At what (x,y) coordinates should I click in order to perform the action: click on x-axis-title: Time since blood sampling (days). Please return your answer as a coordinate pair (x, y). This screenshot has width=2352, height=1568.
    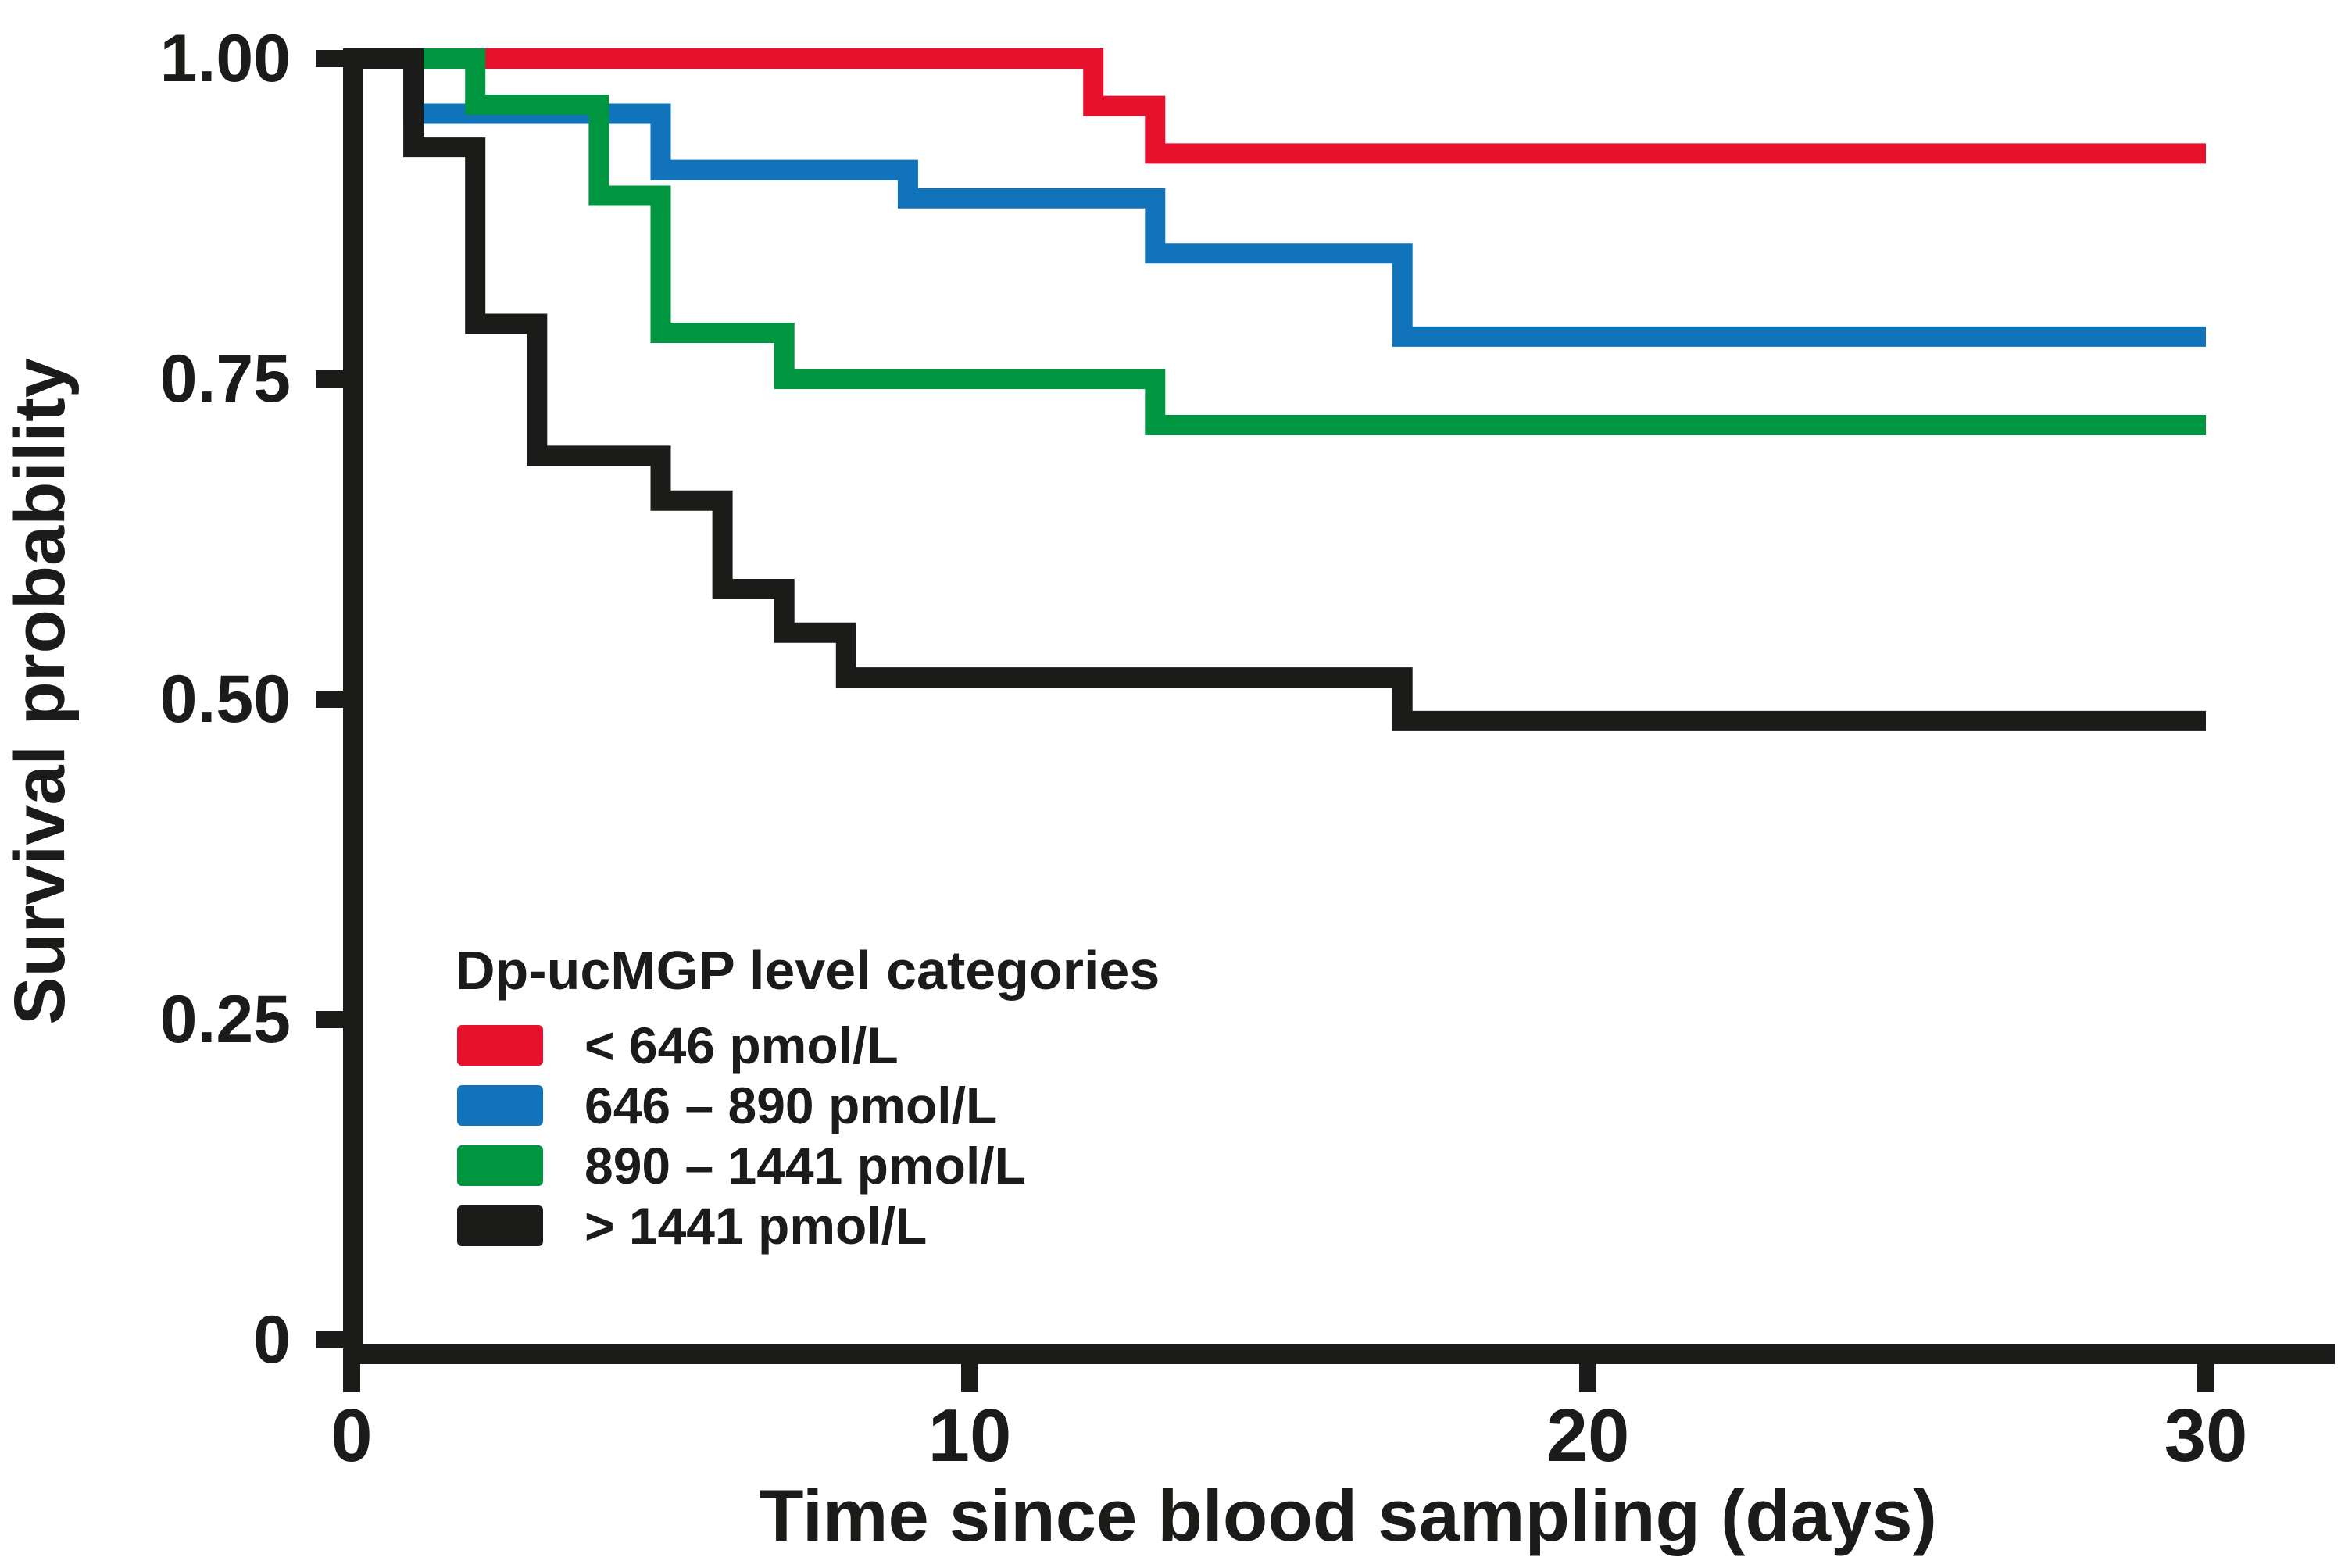
    Looking at the image, I should click on (1348, 1515).